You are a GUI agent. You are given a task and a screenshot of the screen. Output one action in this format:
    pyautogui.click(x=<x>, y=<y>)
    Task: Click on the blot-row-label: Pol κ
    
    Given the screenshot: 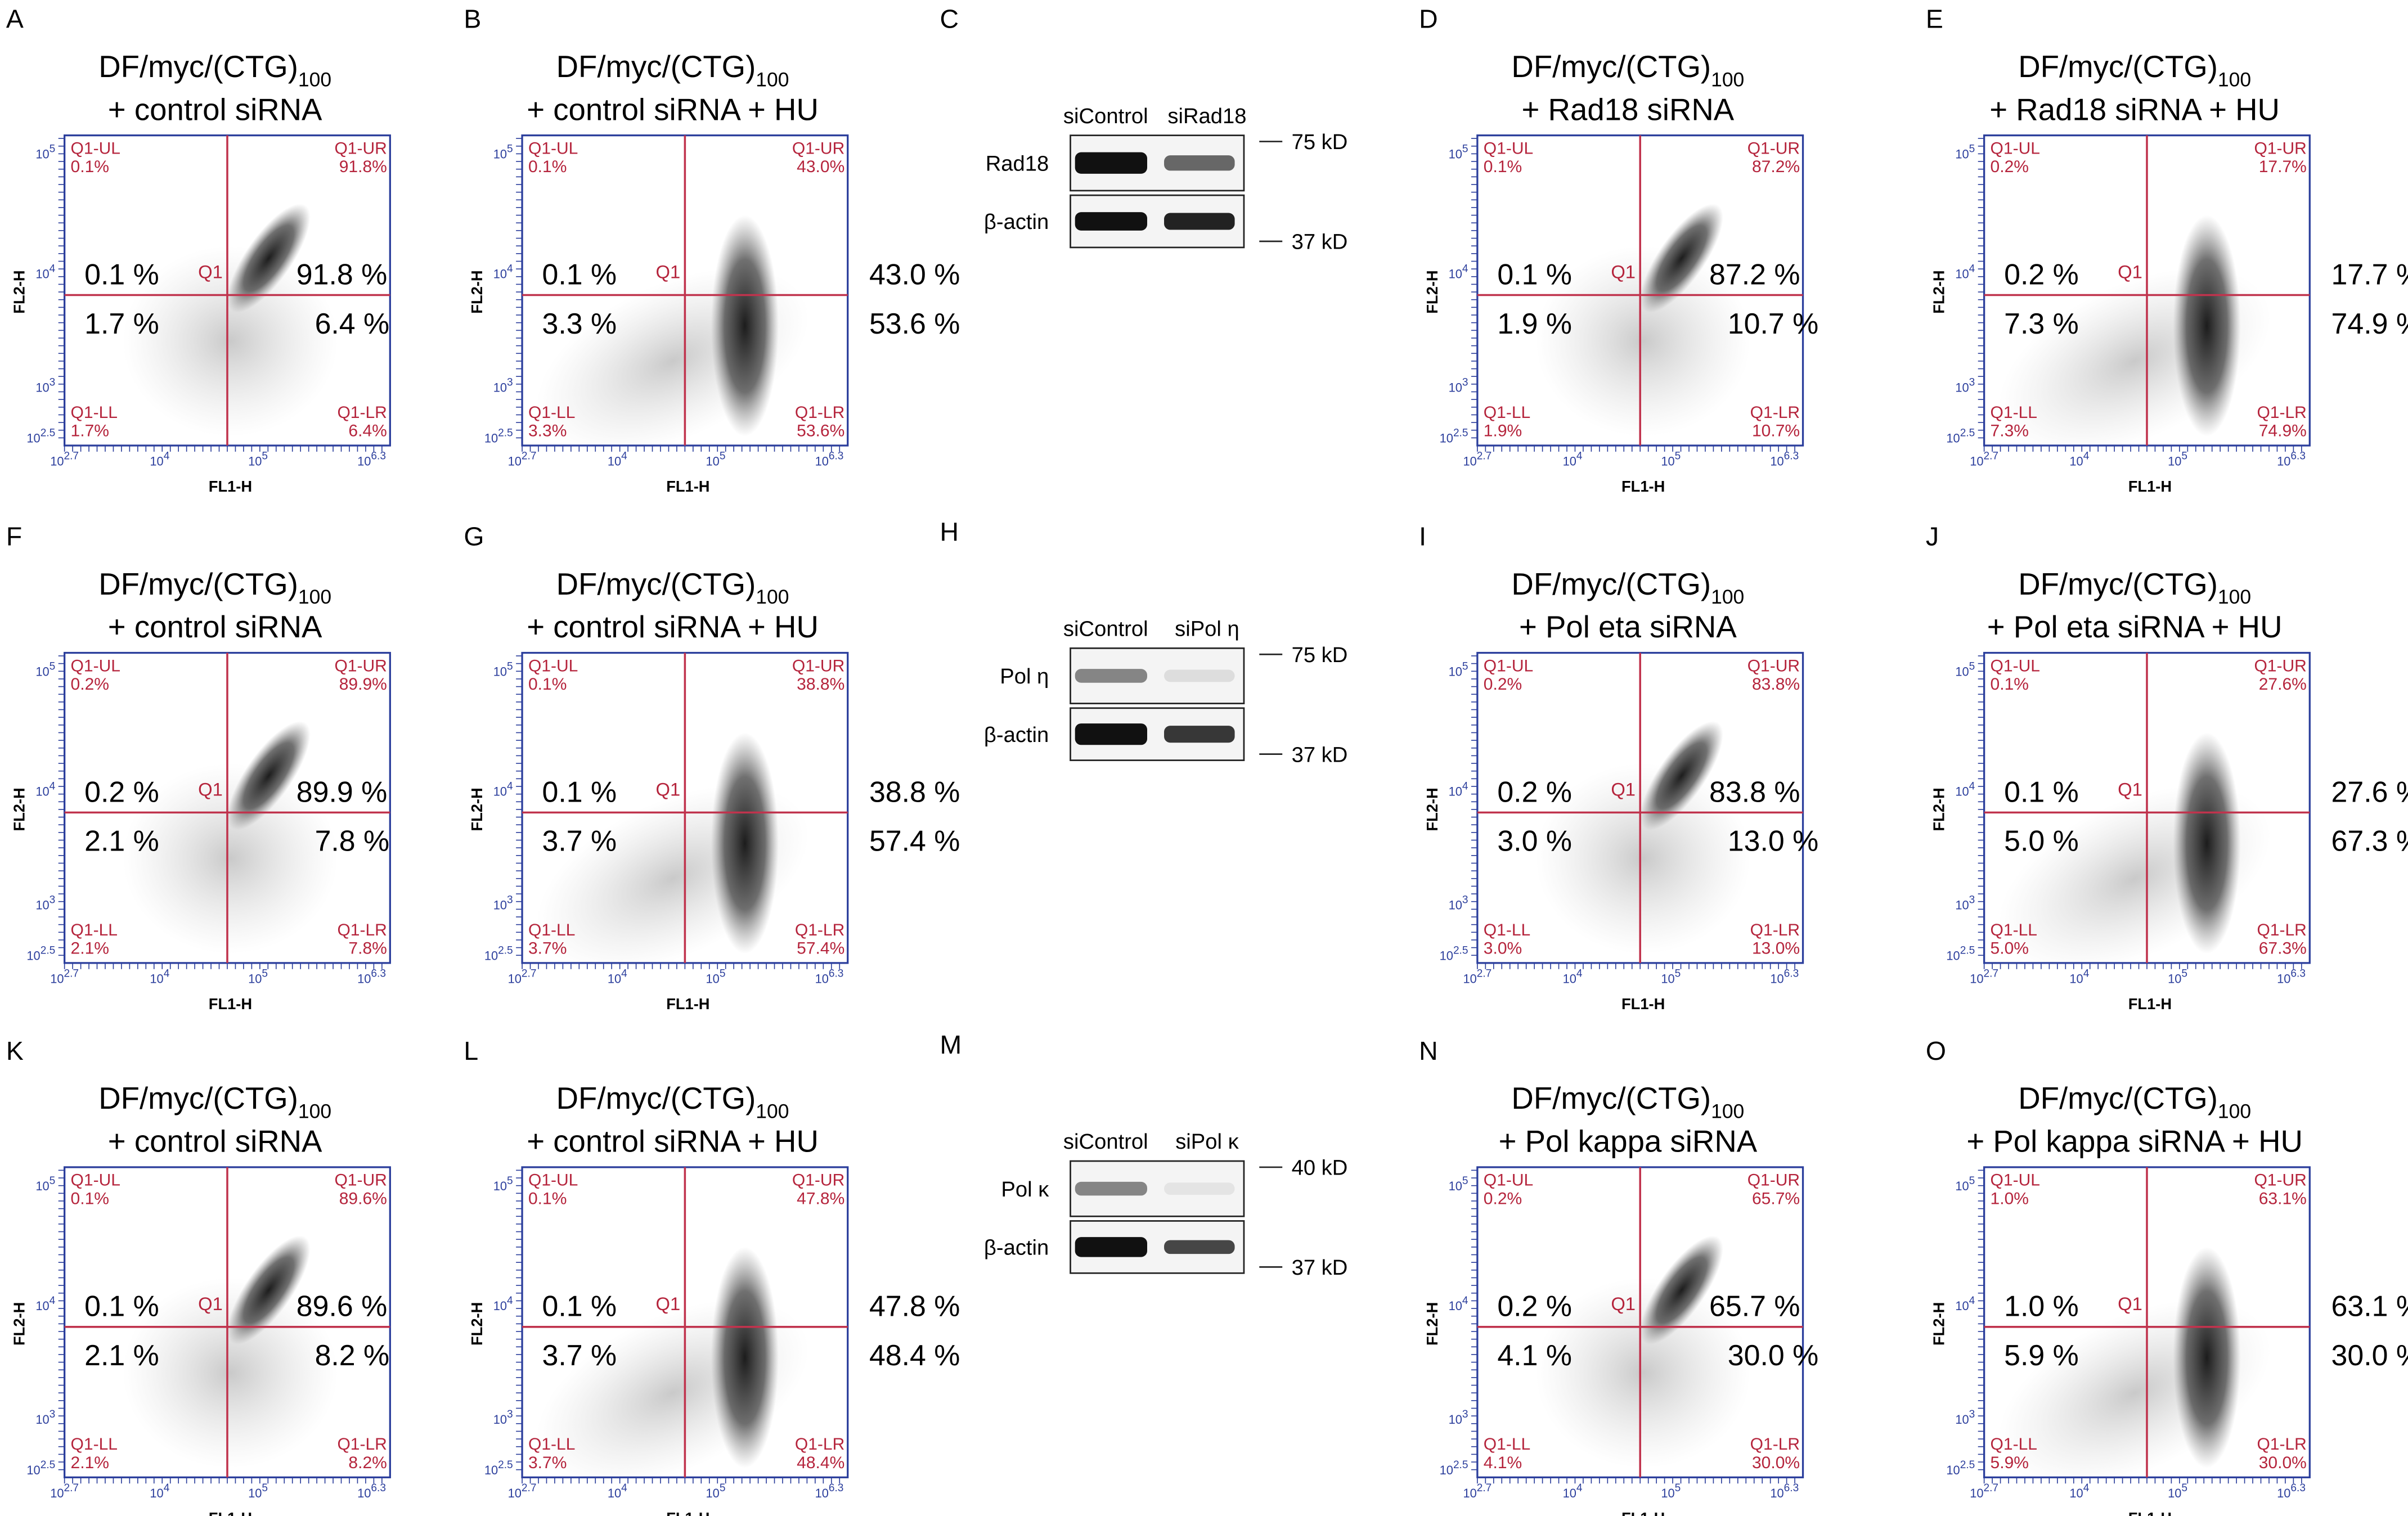 What is the action you would take?
    pyautogui.click(x=1025, y=1189)
    